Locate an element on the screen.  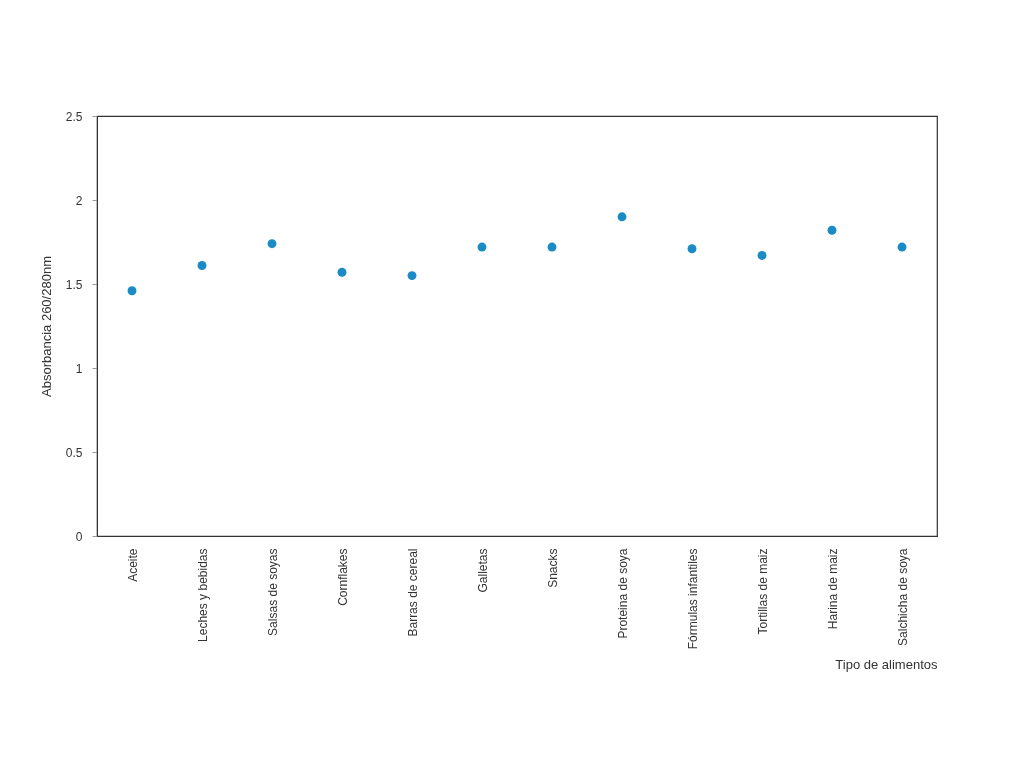
x-tick-label: Leches y bebidas is located at coordinates (202, 595).